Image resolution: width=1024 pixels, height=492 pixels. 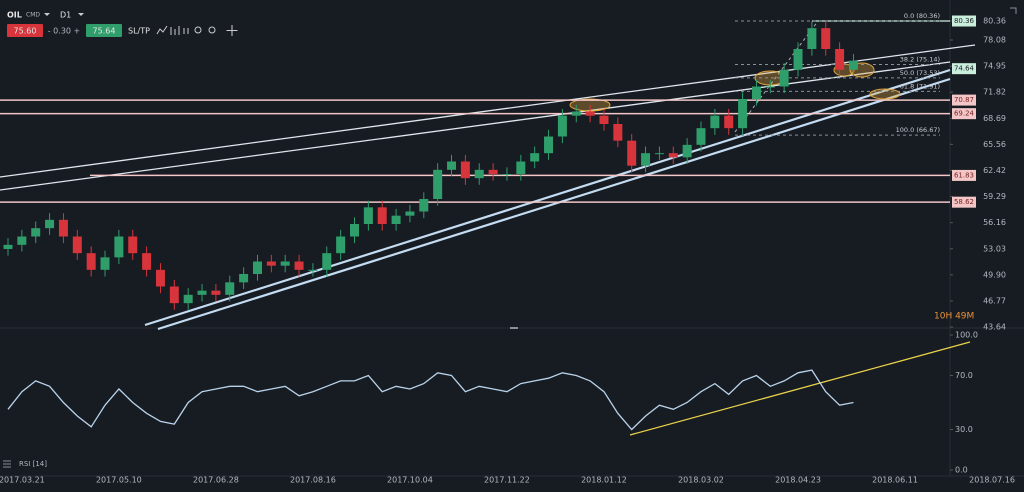 What do you see at coordinates (994, 248) in the screenshot?
I see `y-tick-label: 53.03` at bounding box center [994, 248].